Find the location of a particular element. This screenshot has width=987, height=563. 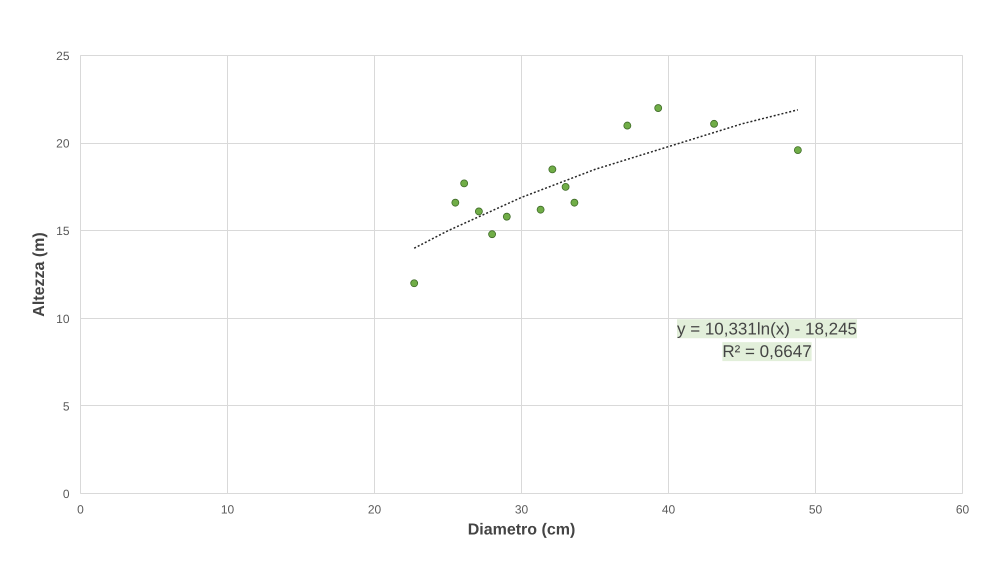

x-tick-label: 30 is located at coordinates (521, 509).